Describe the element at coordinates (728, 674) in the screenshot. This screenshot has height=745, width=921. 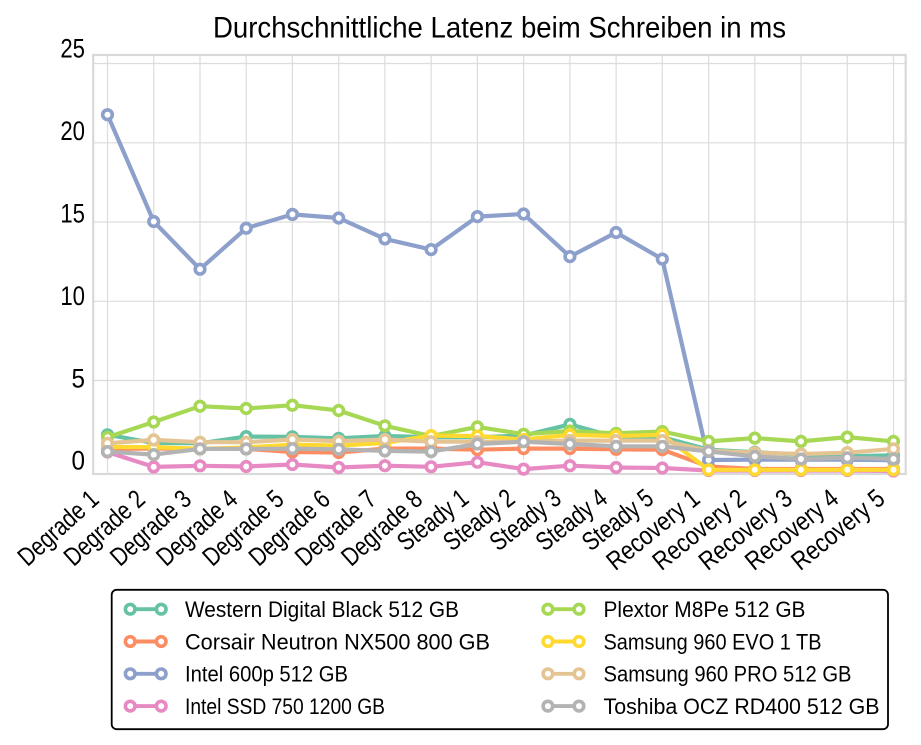
I see `svg-text: Samsung 960 PRO 512 GB` at that location.